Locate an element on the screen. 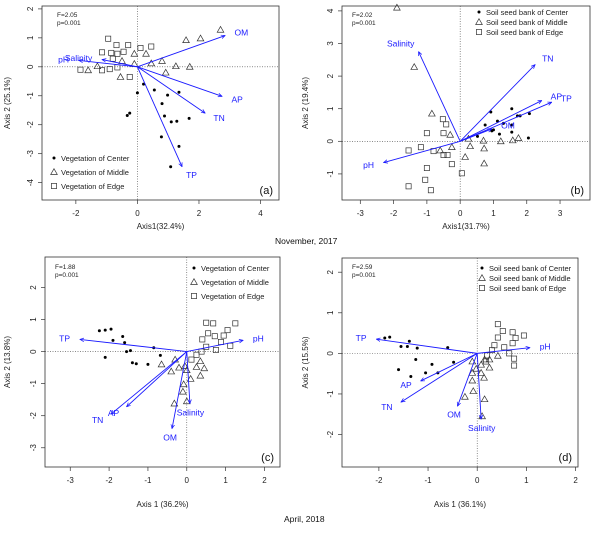  panel-tag: (c) is located at coordinates (267, 458).